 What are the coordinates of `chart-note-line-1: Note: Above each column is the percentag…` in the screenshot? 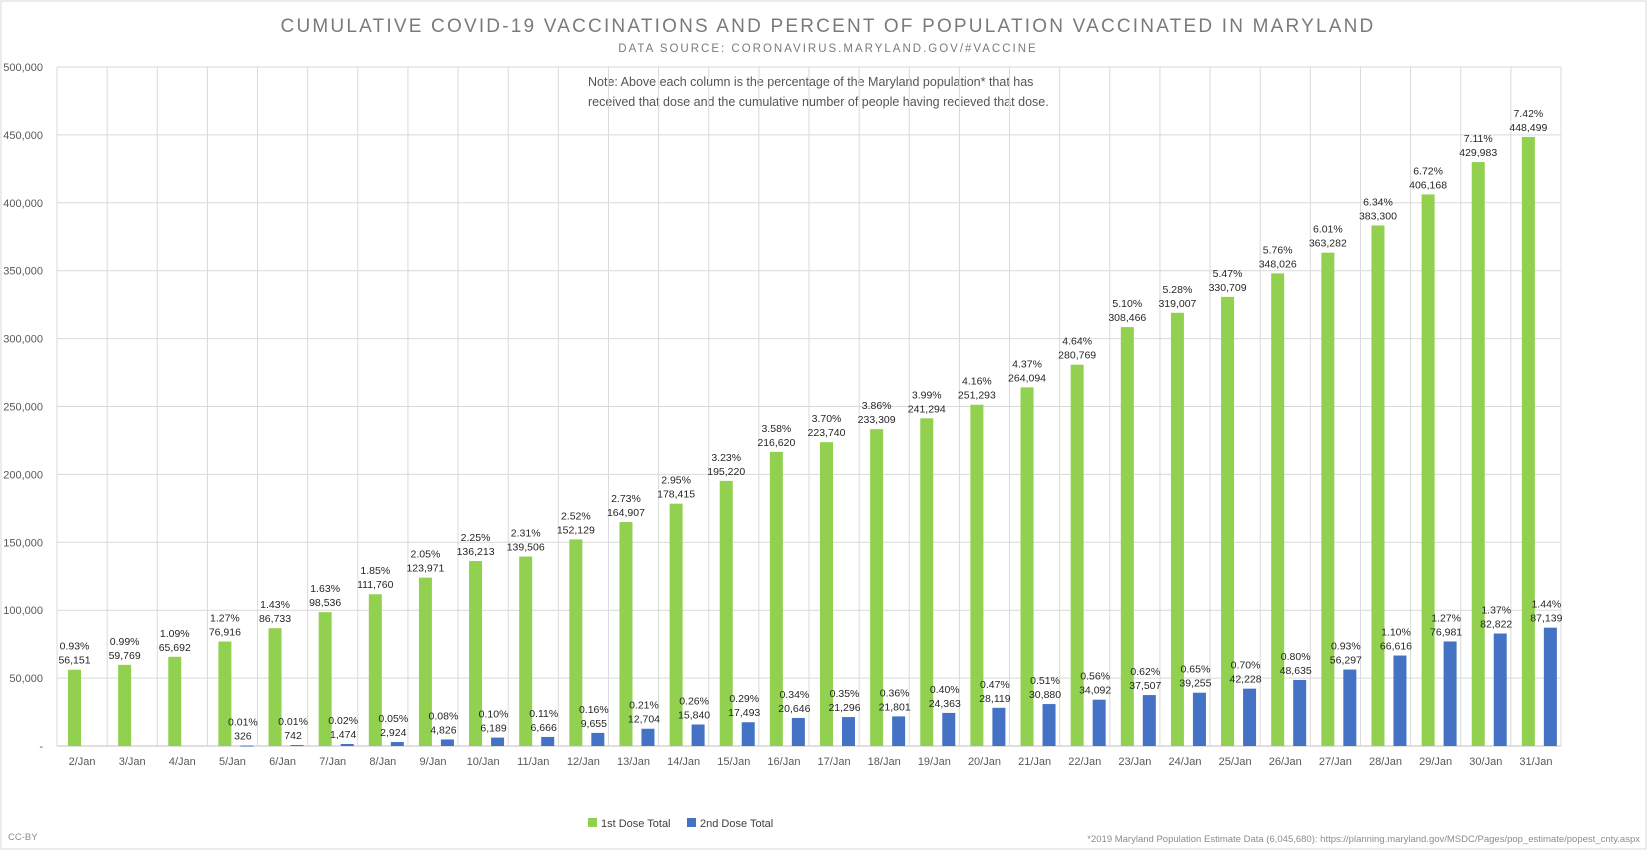 It's located at (810, 82).